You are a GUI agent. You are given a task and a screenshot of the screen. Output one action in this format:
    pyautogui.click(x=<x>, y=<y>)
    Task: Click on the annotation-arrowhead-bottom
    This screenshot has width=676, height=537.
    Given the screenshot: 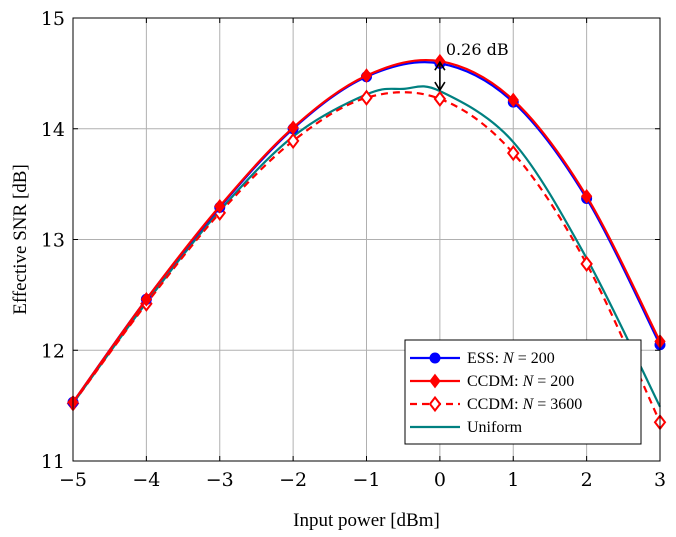 What is the action you would take?
    pyautogui.click(x=440, y=86)
    